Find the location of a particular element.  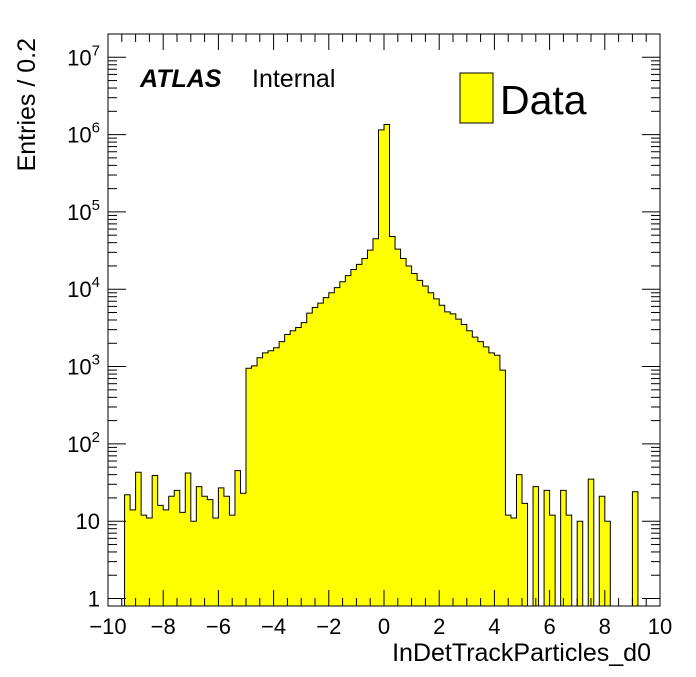

x-tick-label: 2 is located at coordinates (439, 626).